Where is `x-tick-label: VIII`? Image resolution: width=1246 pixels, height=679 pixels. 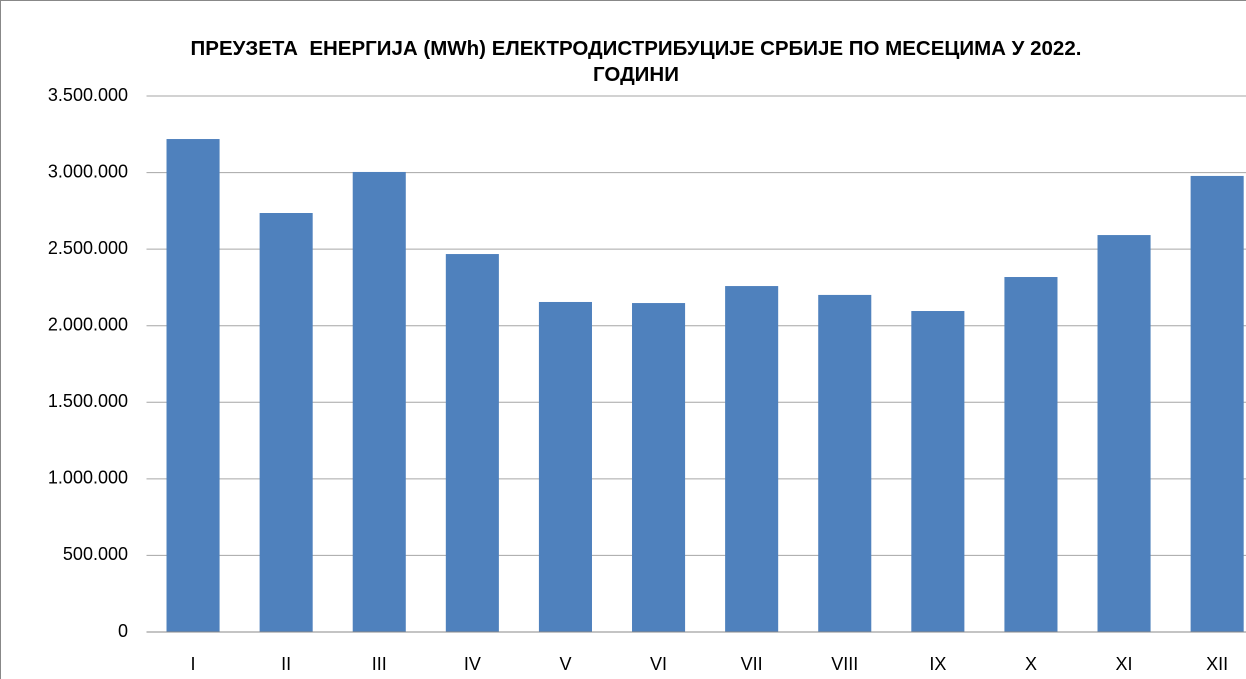
x-tick-label: VIII is located at coordinates (844, 664).